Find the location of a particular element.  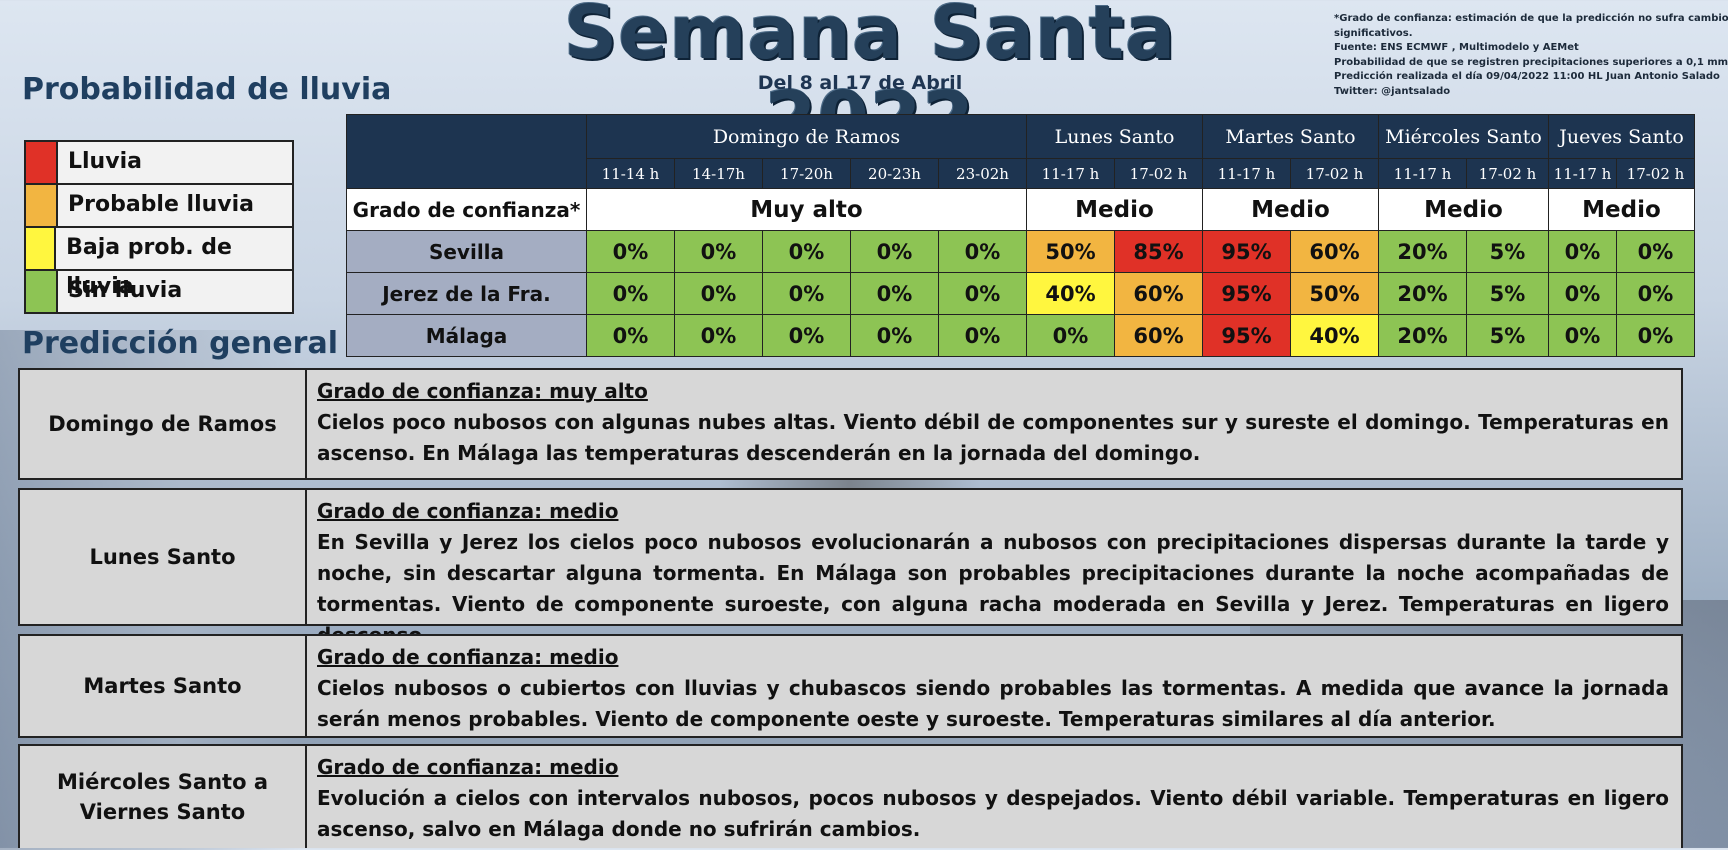

city-name: Sevilla is located at coordinates (466, 251).